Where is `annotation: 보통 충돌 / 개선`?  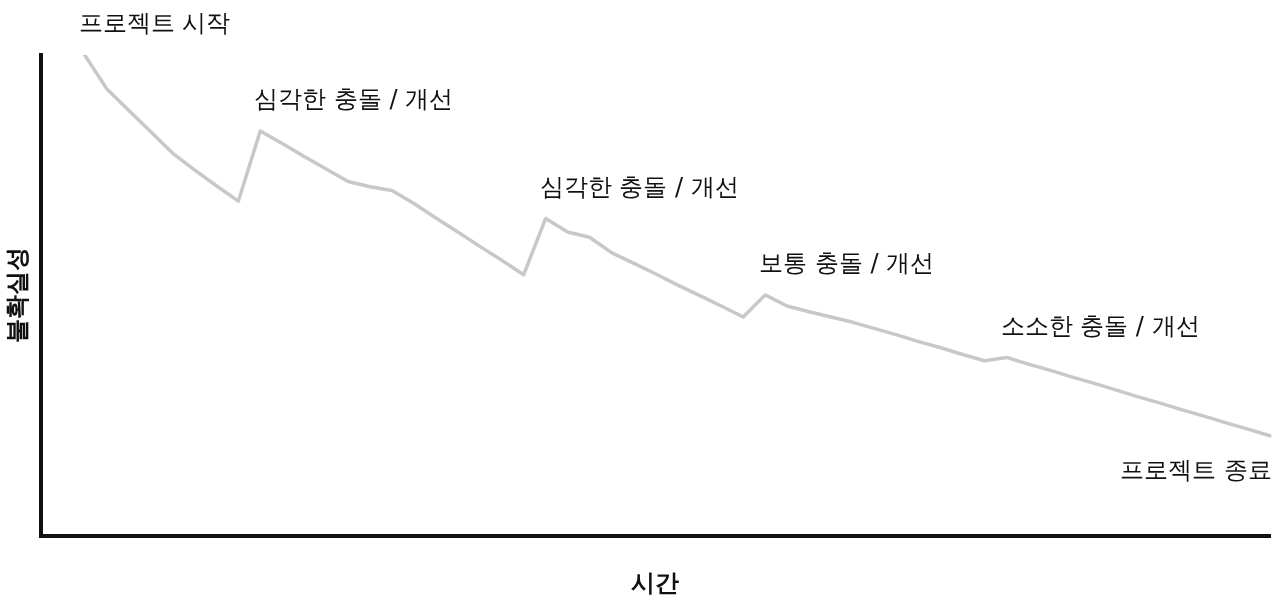
annotation: 보통 충돌 / 개선 is located at coordinates (847, 263).